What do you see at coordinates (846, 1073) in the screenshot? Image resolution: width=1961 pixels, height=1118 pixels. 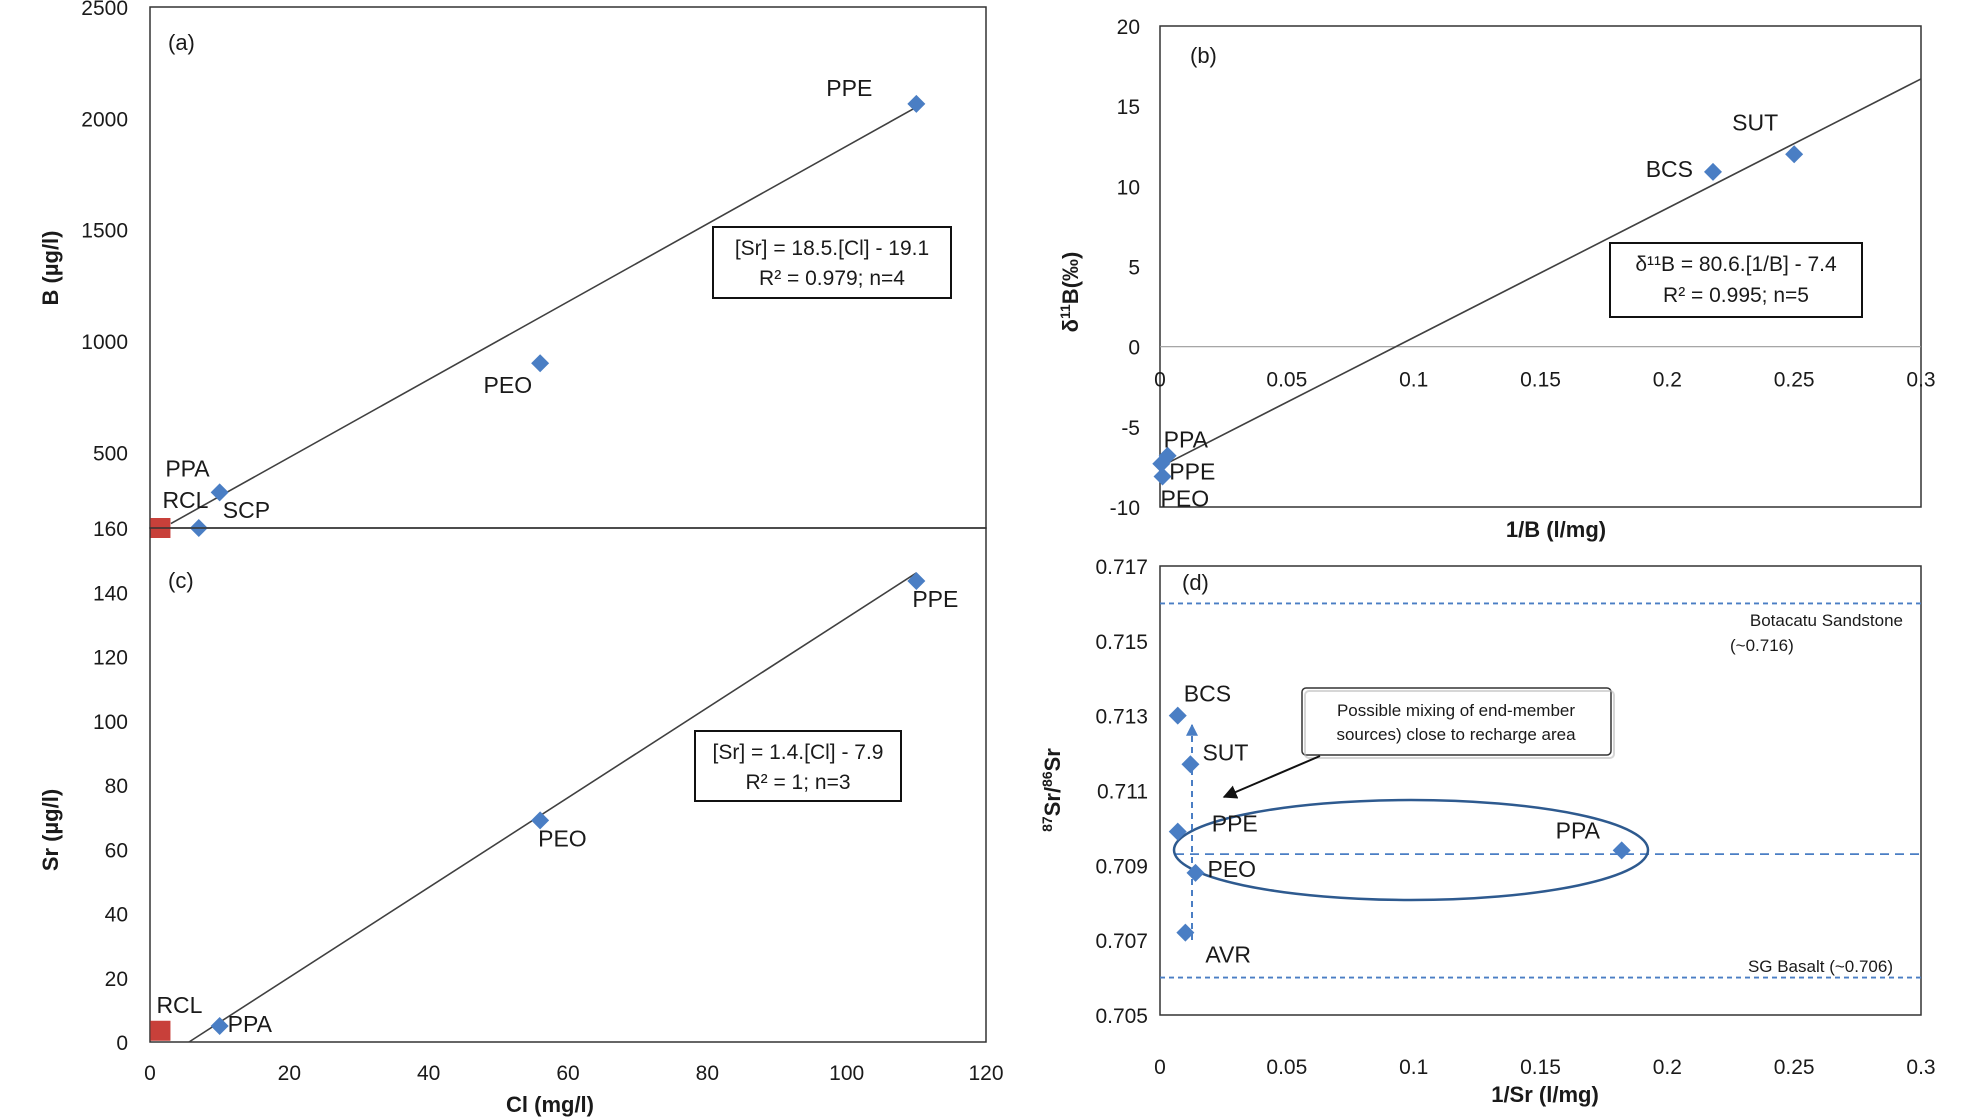 I see `x-tick-label: 100` at bounding box center [846, 1073].